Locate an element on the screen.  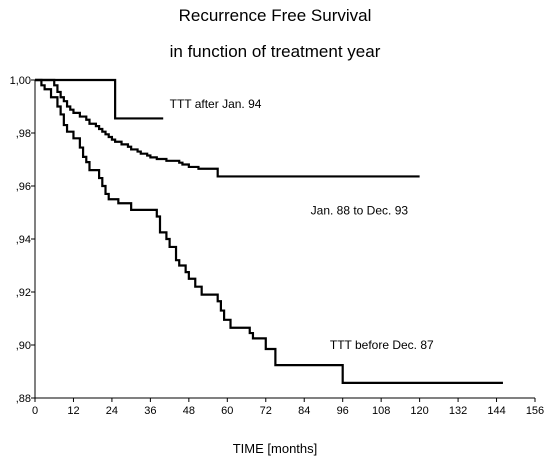
x-tick-label: 108 is located at coordinates (381, 411).